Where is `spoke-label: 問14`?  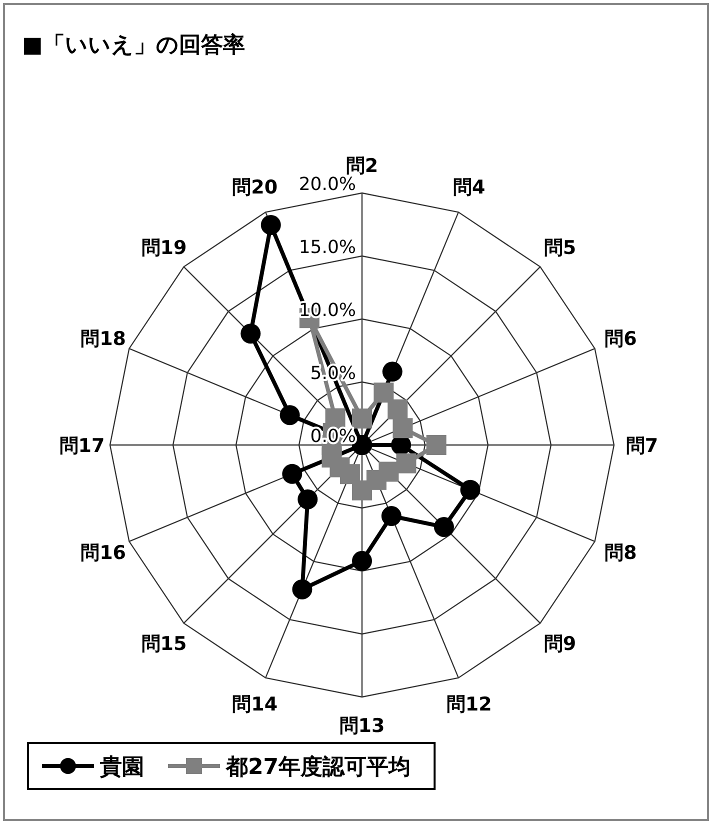
spoke-label: 問14 is located at coordinates (255, 705).